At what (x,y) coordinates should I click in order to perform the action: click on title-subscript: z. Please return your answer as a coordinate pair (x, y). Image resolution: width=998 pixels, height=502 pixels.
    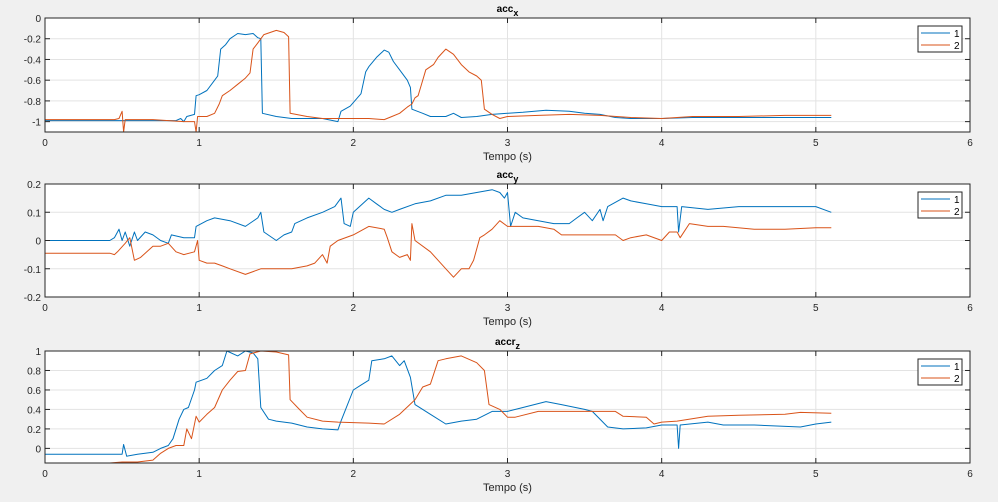
    Looking at the image, I should click on (518, 346).